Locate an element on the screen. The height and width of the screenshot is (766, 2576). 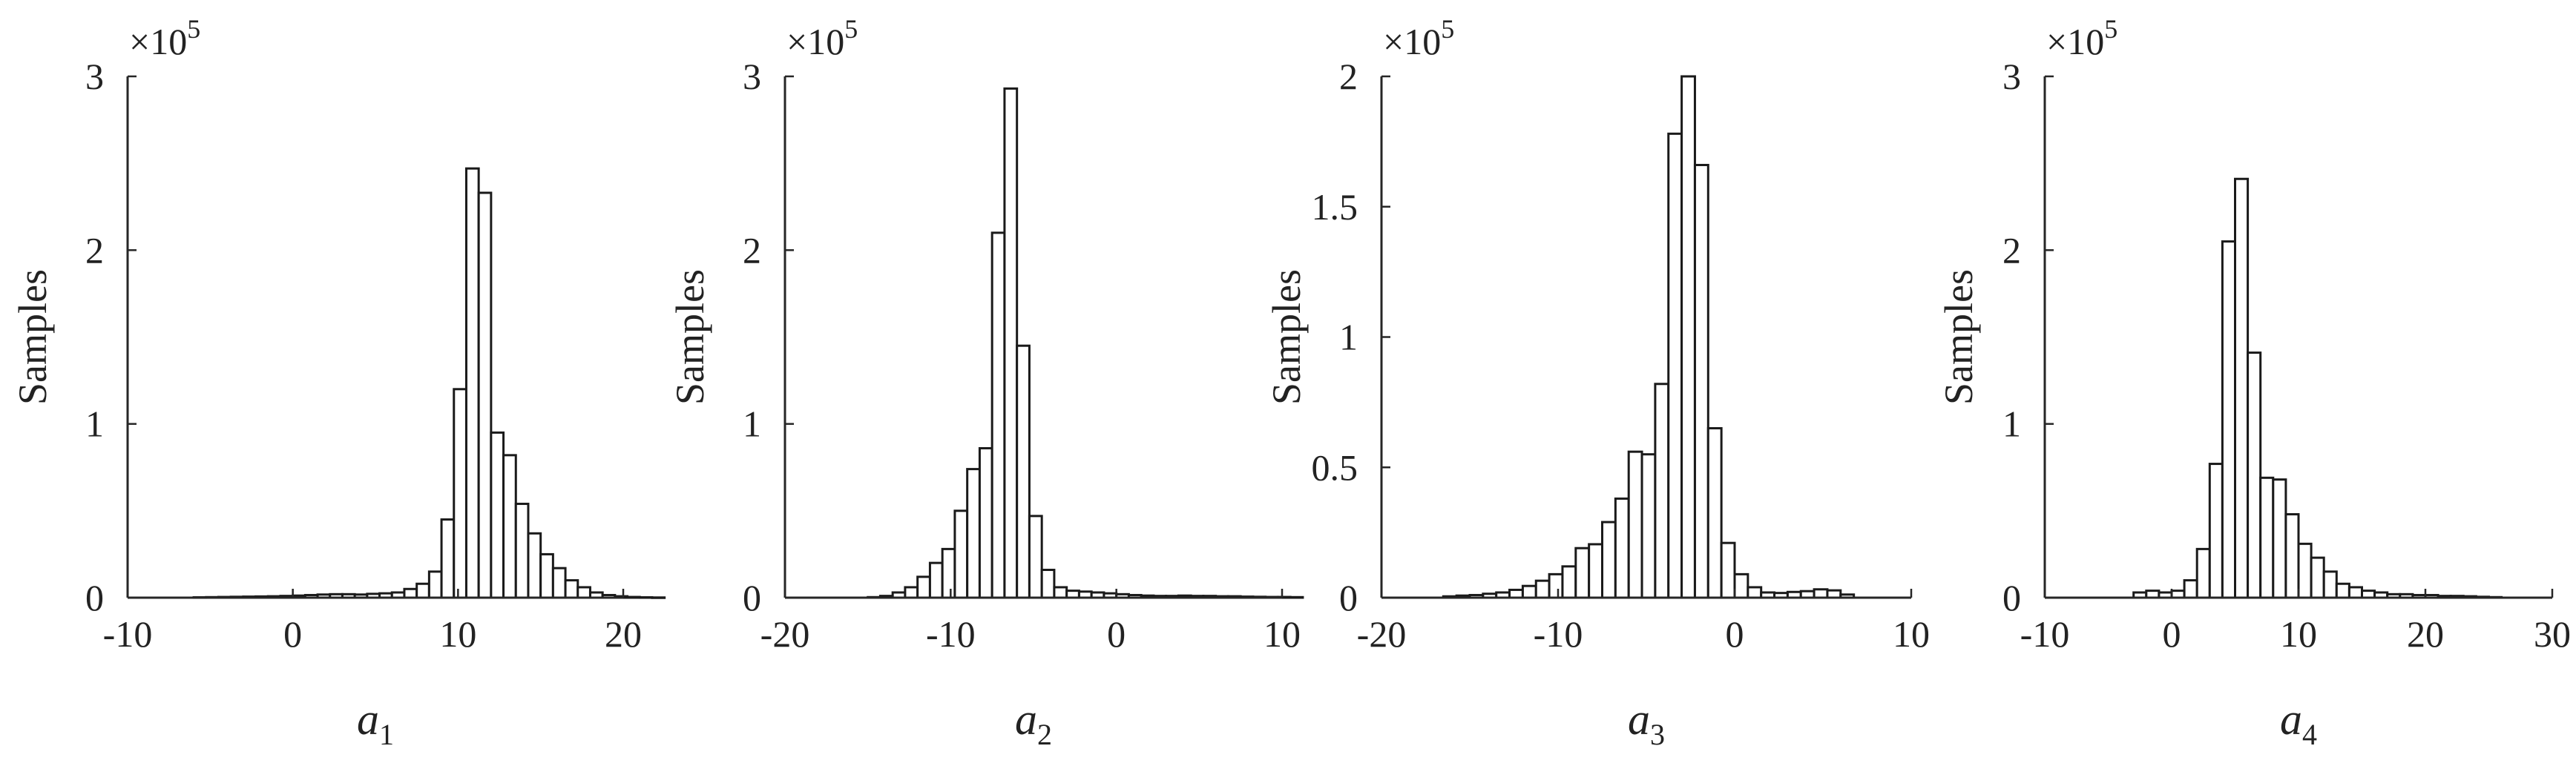
x-axis-label: a4 is located at coordinates (2298, 723).